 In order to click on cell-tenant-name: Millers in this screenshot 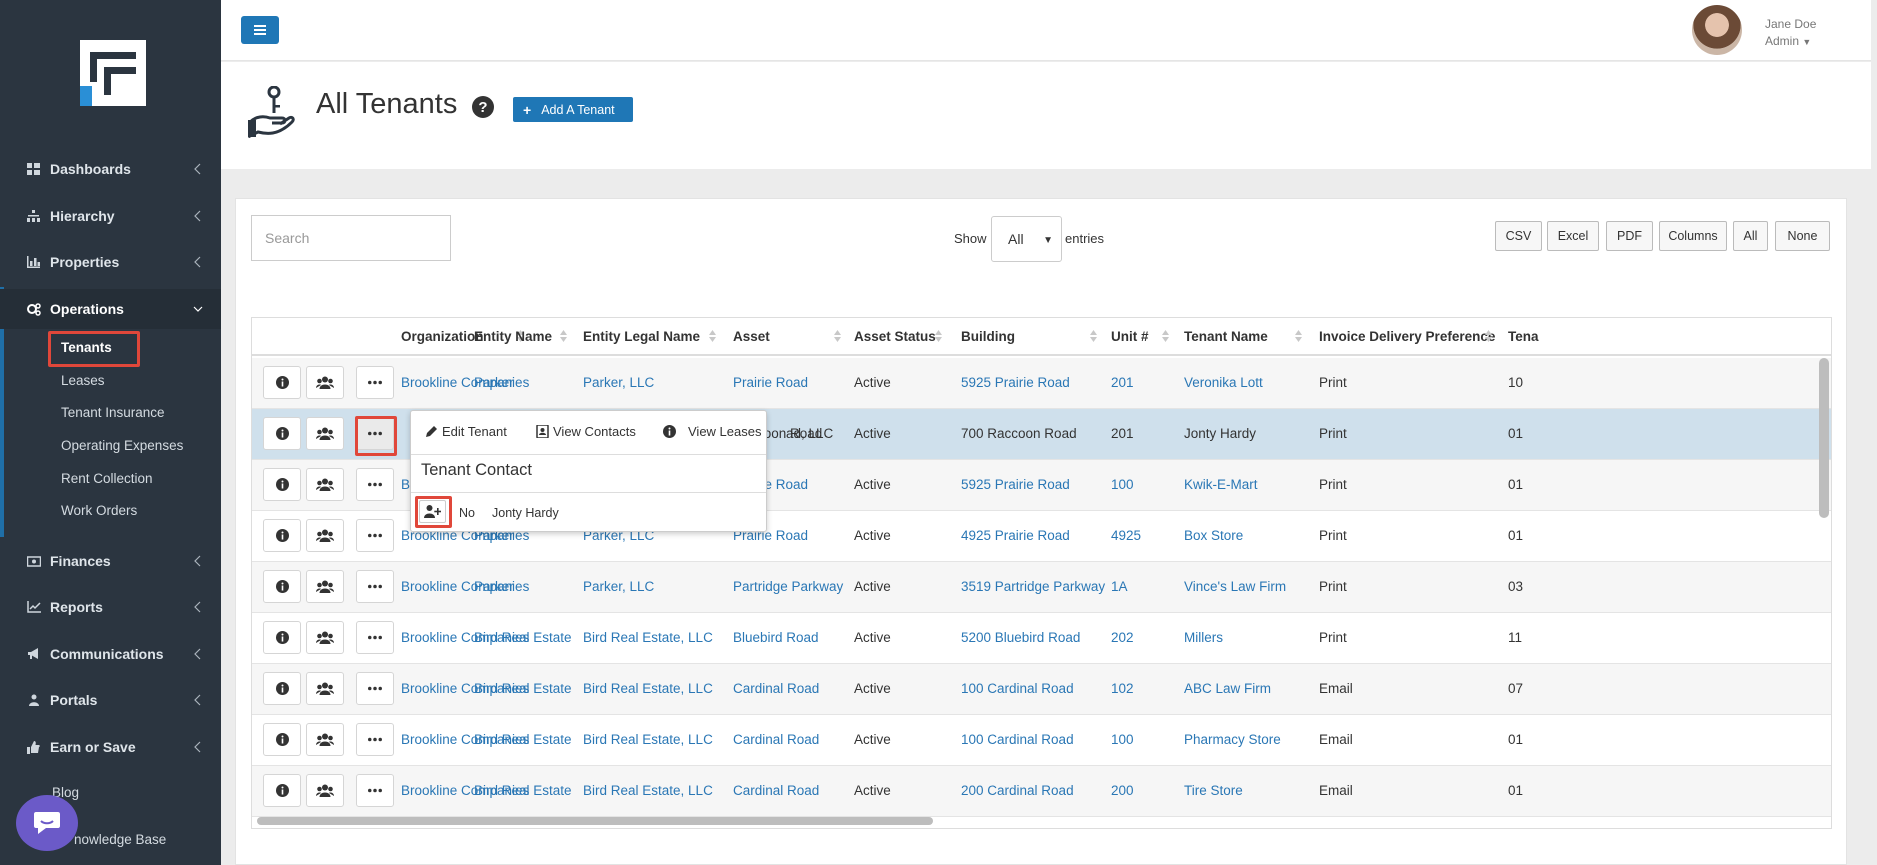, I will do `click(1203, 637)`.